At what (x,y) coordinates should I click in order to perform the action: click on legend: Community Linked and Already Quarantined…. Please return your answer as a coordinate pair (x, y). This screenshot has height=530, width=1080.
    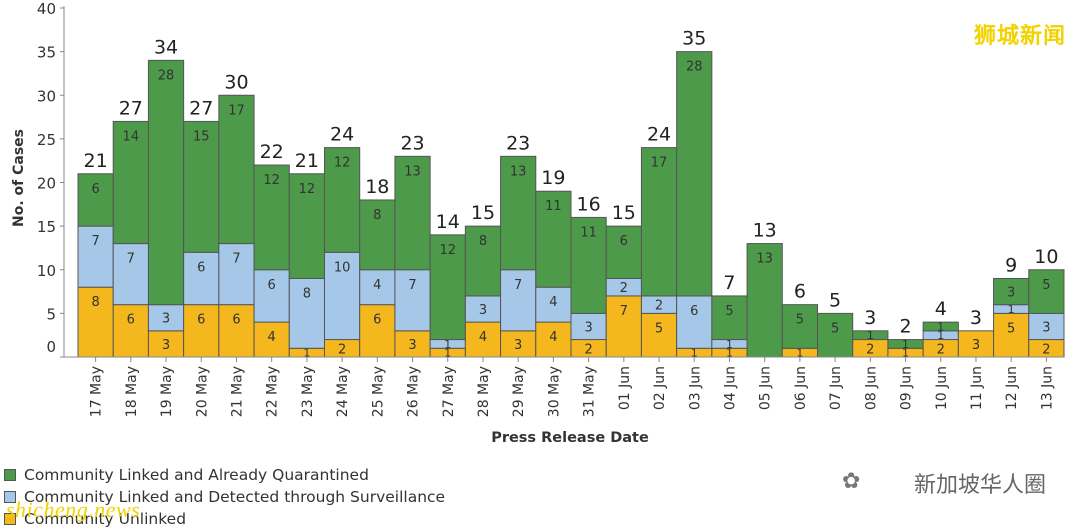
    Looking at the image, I should click on (224, 497).